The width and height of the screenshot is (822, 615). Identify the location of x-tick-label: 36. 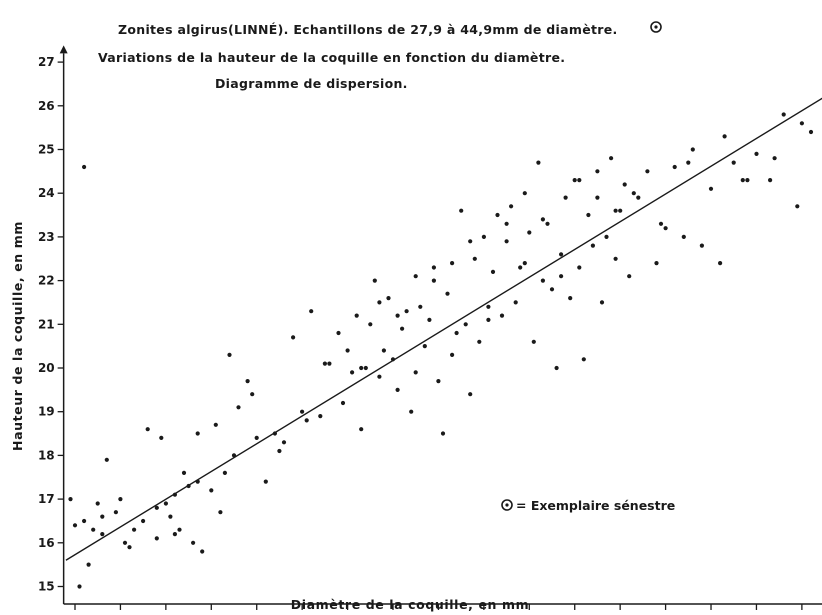
(438, 614).